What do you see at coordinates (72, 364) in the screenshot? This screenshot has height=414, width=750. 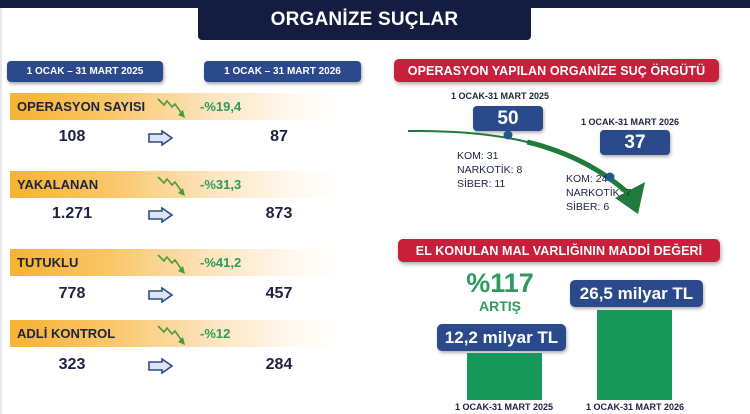 I see `metric-value-2025: 323` at bounding box center [72, 364].